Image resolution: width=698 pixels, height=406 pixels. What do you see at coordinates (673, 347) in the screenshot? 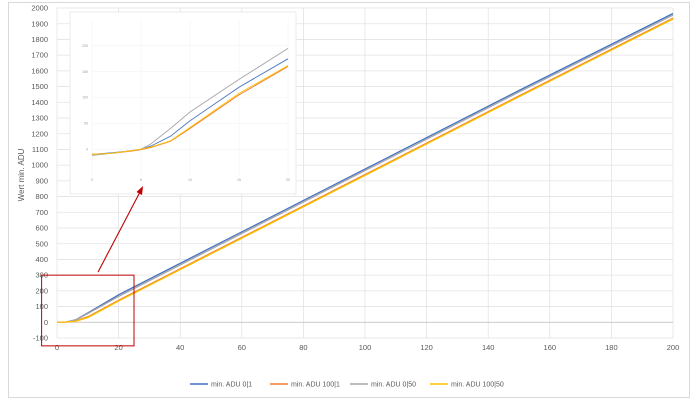
I see `x-tick-label: 200` at bounding box center [673, 347].